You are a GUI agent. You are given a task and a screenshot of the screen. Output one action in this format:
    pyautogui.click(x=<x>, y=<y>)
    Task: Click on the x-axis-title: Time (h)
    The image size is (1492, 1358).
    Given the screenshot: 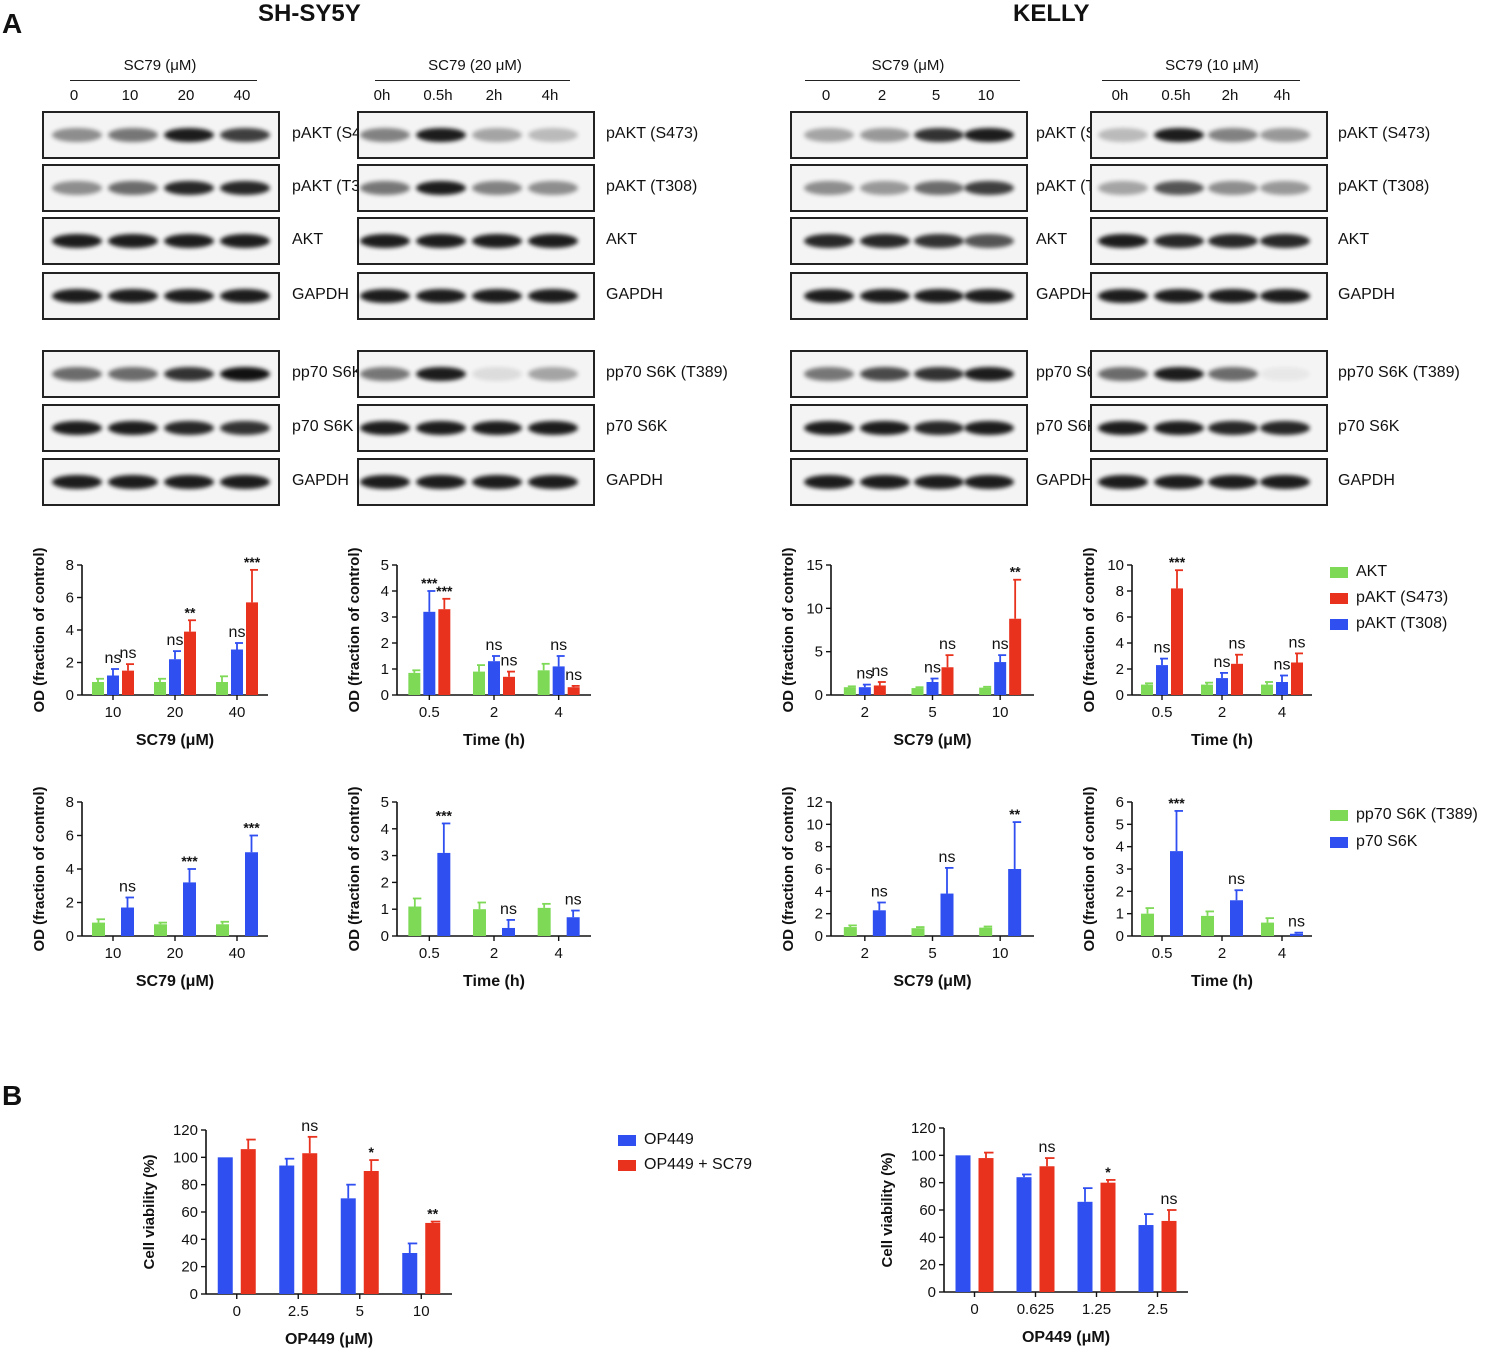 What is the action you would take?
    pyautogui.click(x=1222, y=981)
    